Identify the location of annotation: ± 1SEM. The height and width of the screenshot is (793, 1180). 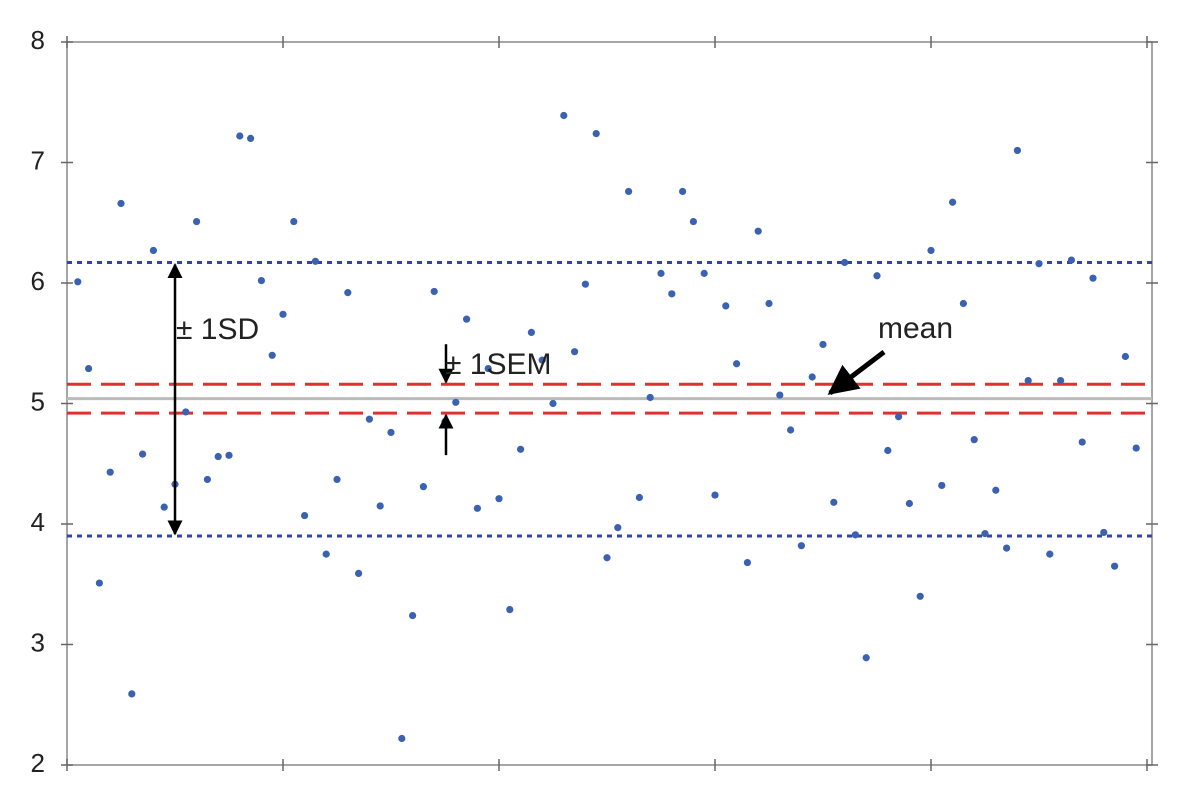
(498, 364).